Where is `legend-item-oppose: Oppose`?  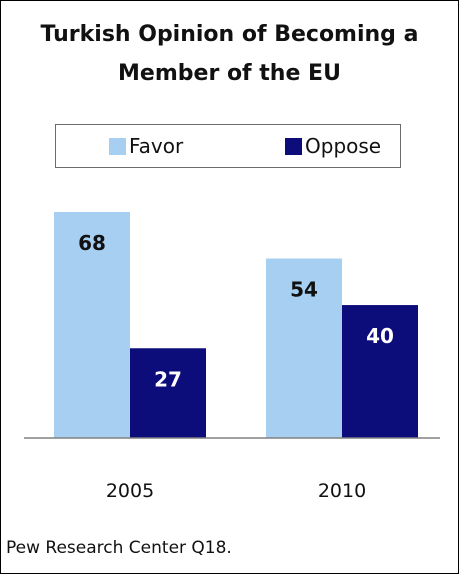 legend-item-oppose: Oppose is located at coordinates (333, 146).